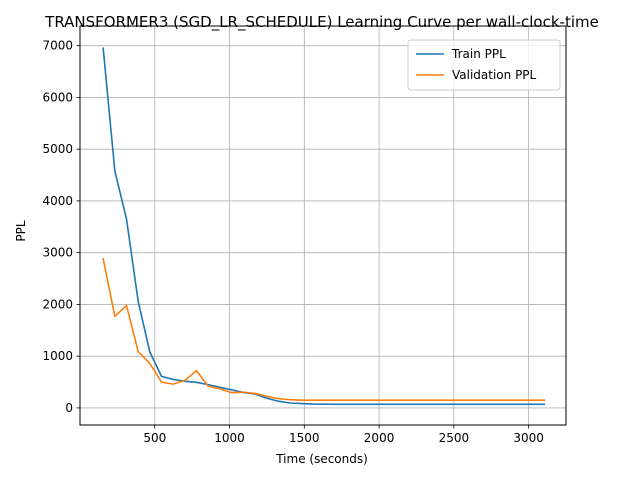 The height and width of the screenshot is (480, 640). Describe the element at coordinates (494, 75) in the screenshot. I see `legend-label-validation: Validation PPL` at that location.